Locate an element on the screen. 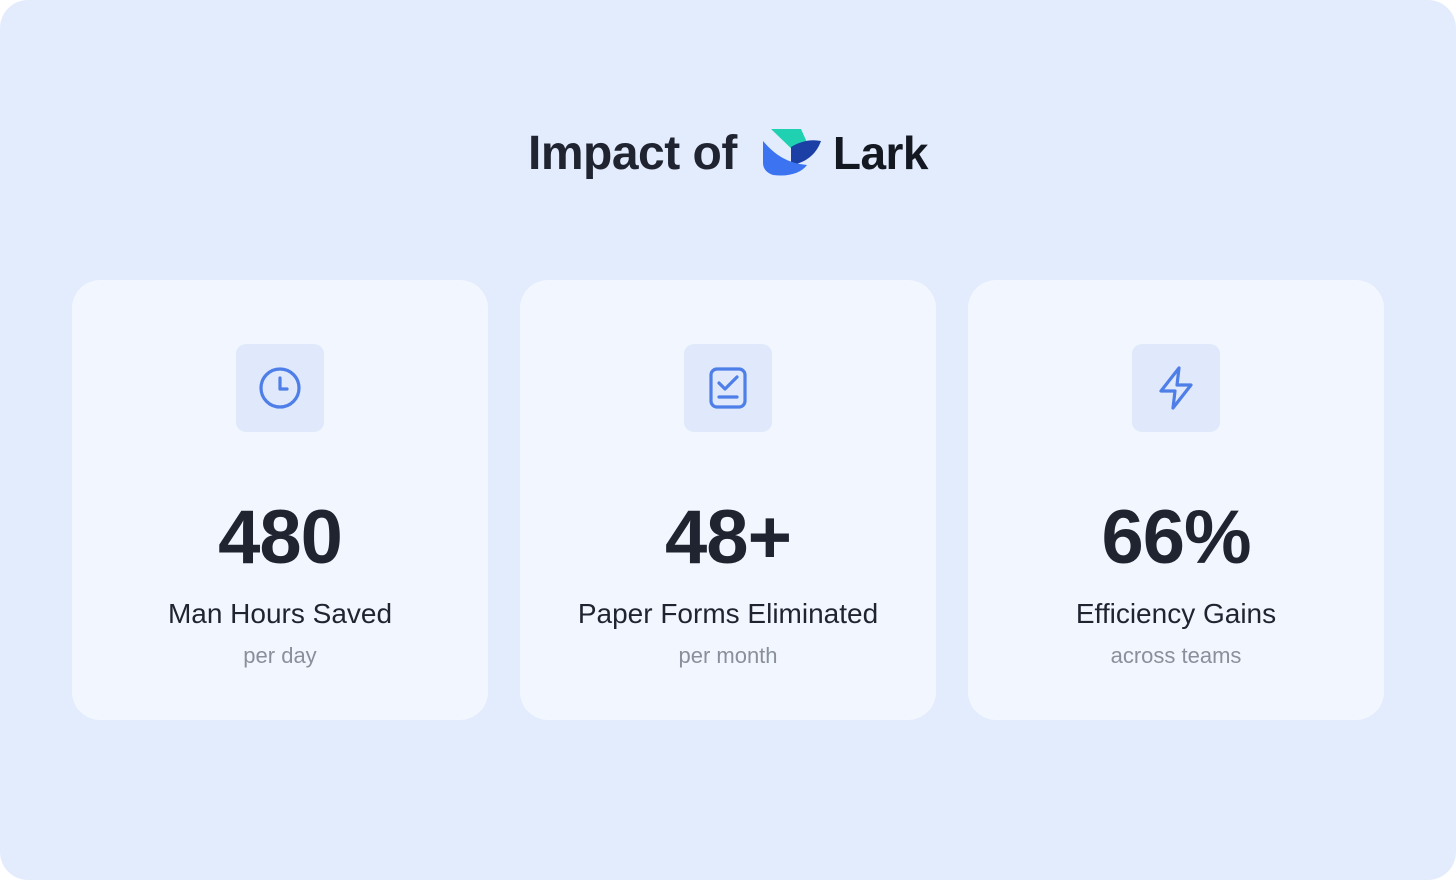 The width and height of the screenshot is (1456, 880). stat-card-man-hours: 480 Man Hours Saved per day is located at coordinates (280, 500).